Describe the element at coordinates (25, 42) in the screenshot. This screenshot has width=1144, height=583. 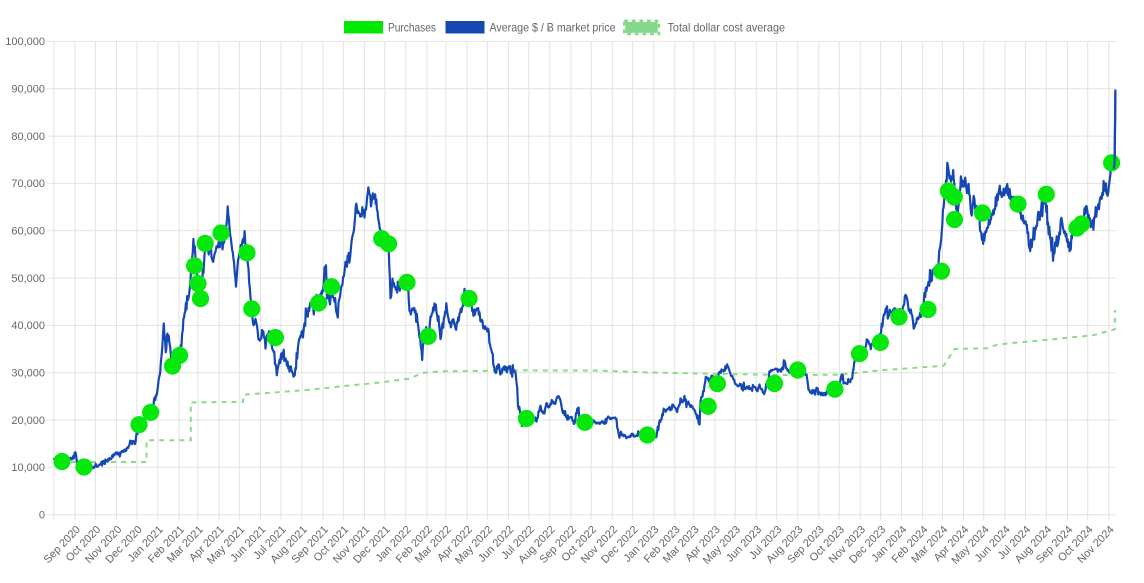
I see `svg-text: 100,000` at that location.